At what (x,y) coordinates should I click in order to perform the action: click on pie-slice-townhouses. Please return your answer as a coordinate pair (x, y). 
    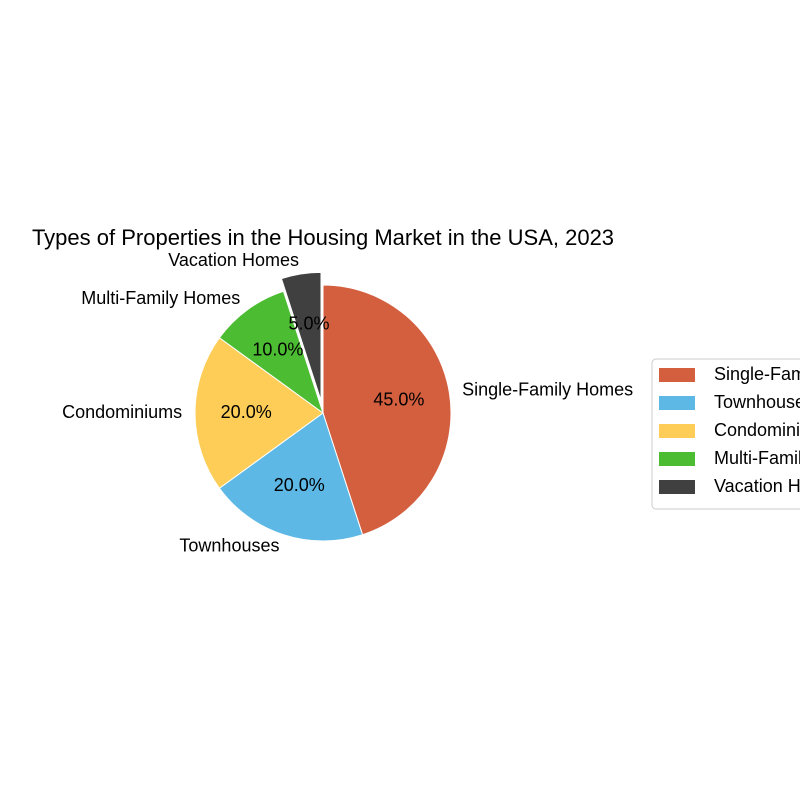
    Looking at the image, I should click on (291, 477).